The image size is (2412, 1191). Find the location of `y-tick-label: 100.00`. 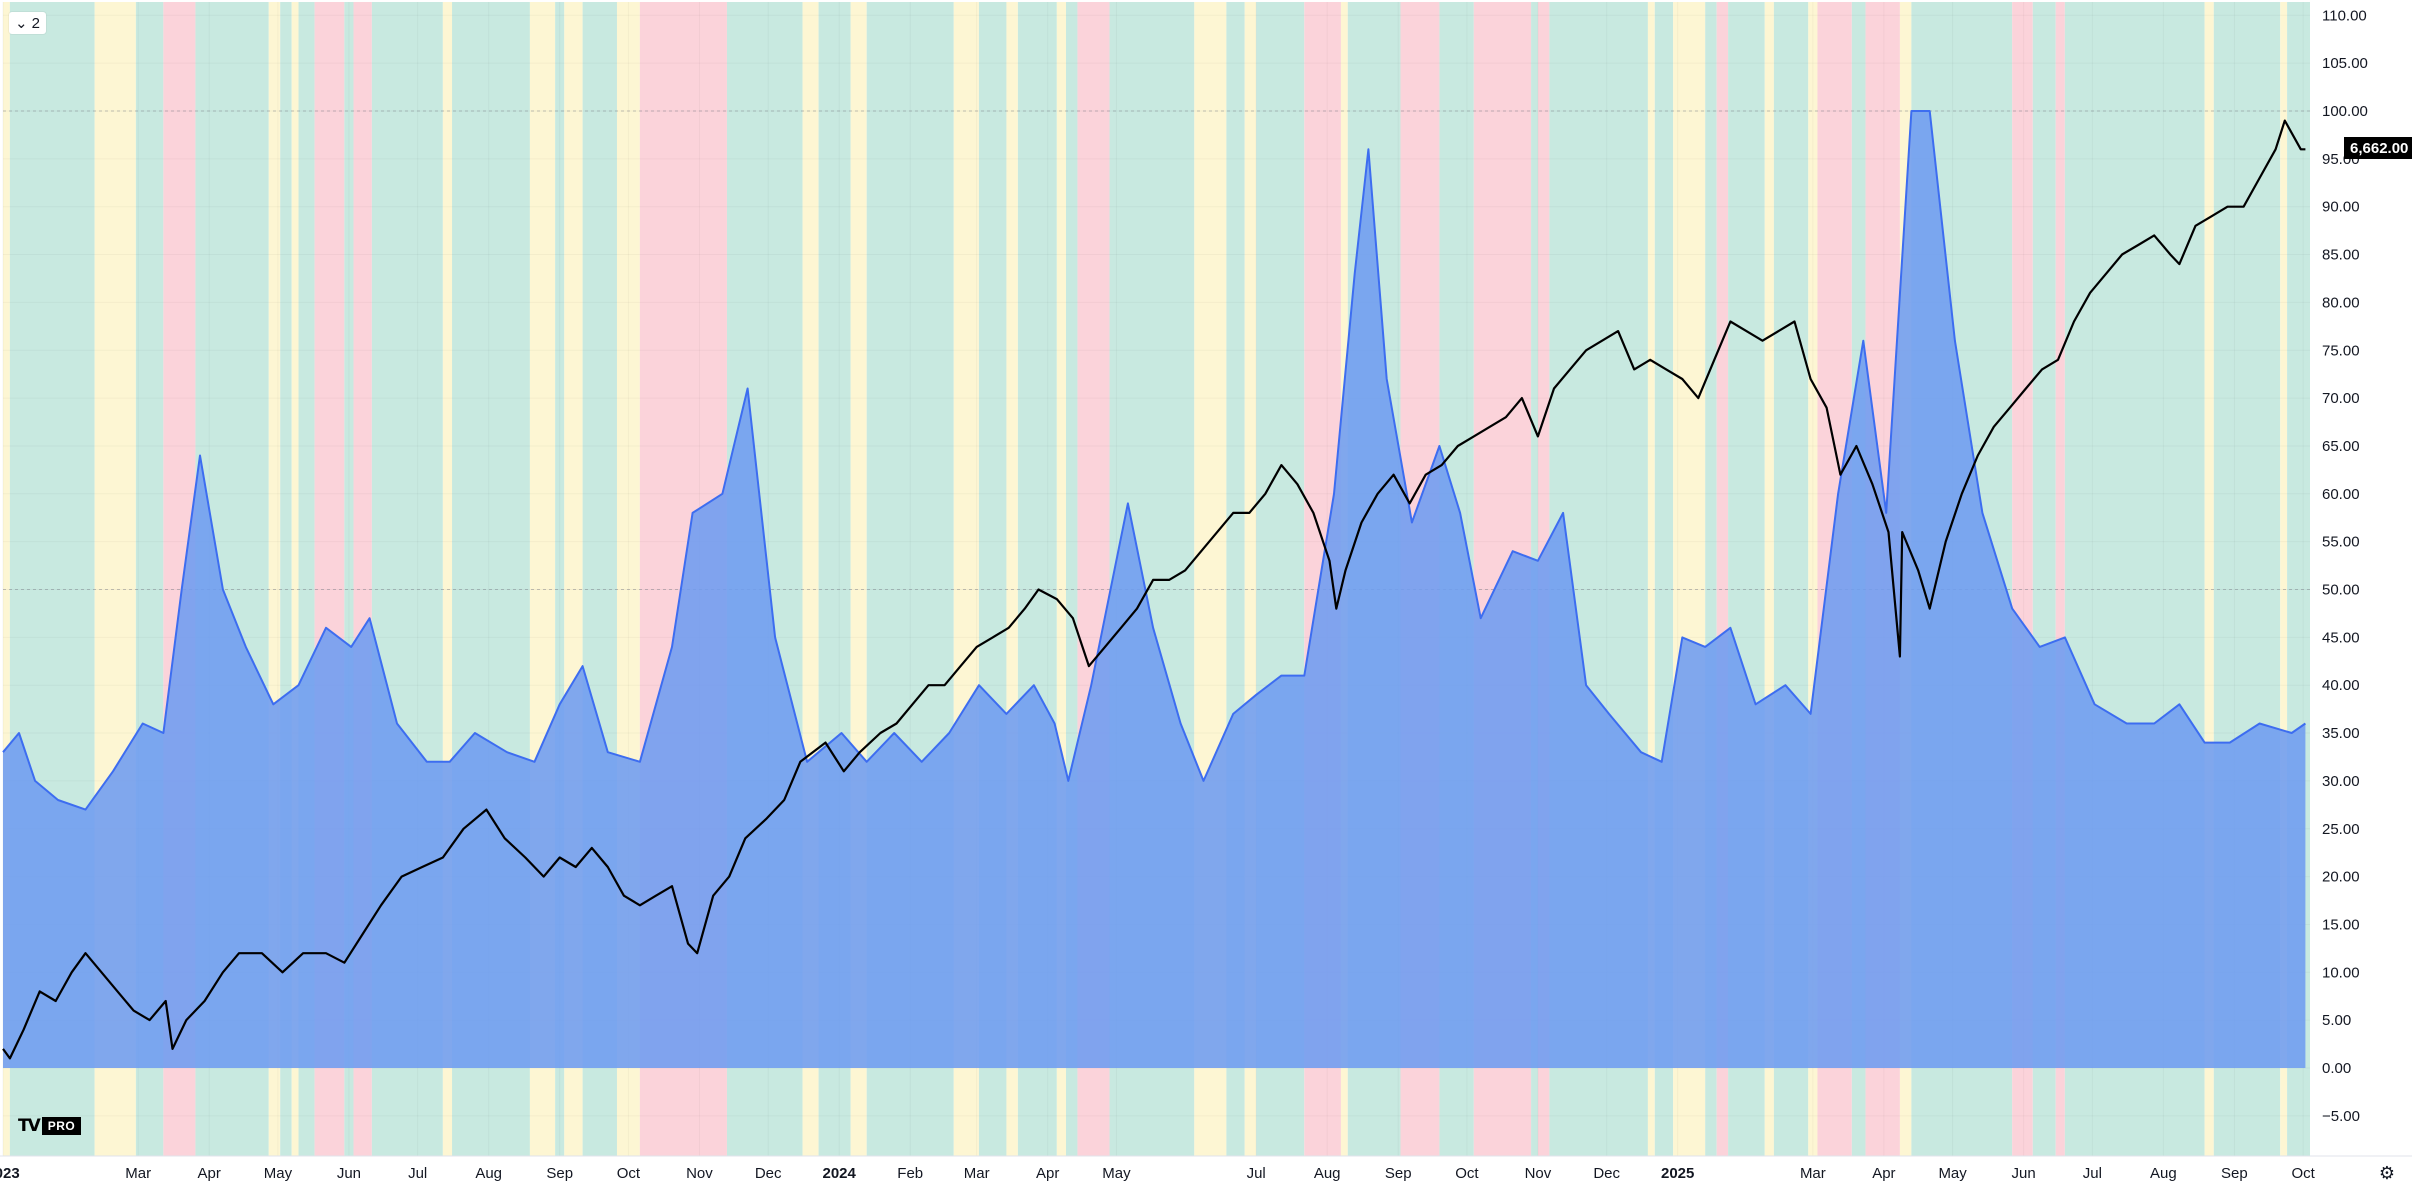

y-tick-label: 100.00 is located at coordinates (2345, 111).